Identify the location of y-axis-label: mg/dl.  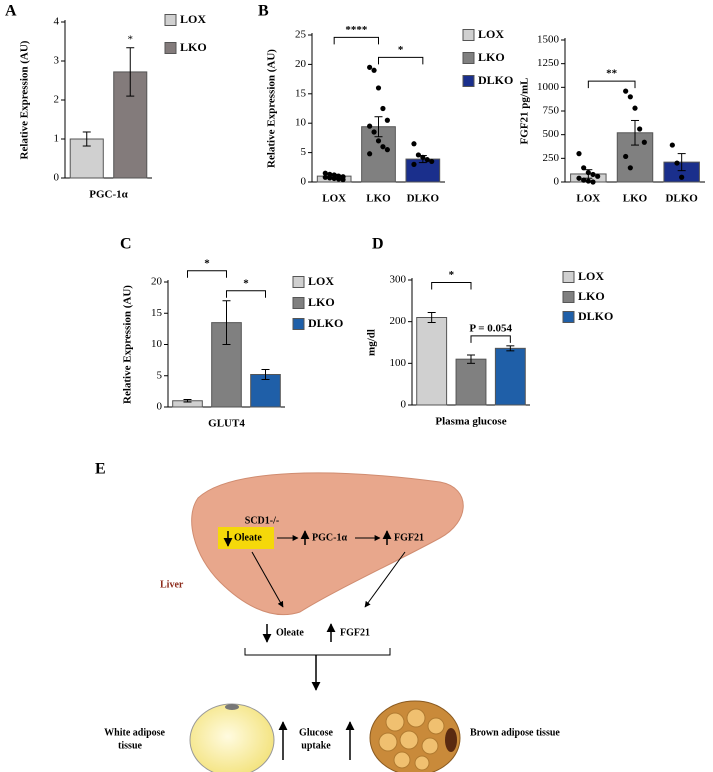
(372, 342).